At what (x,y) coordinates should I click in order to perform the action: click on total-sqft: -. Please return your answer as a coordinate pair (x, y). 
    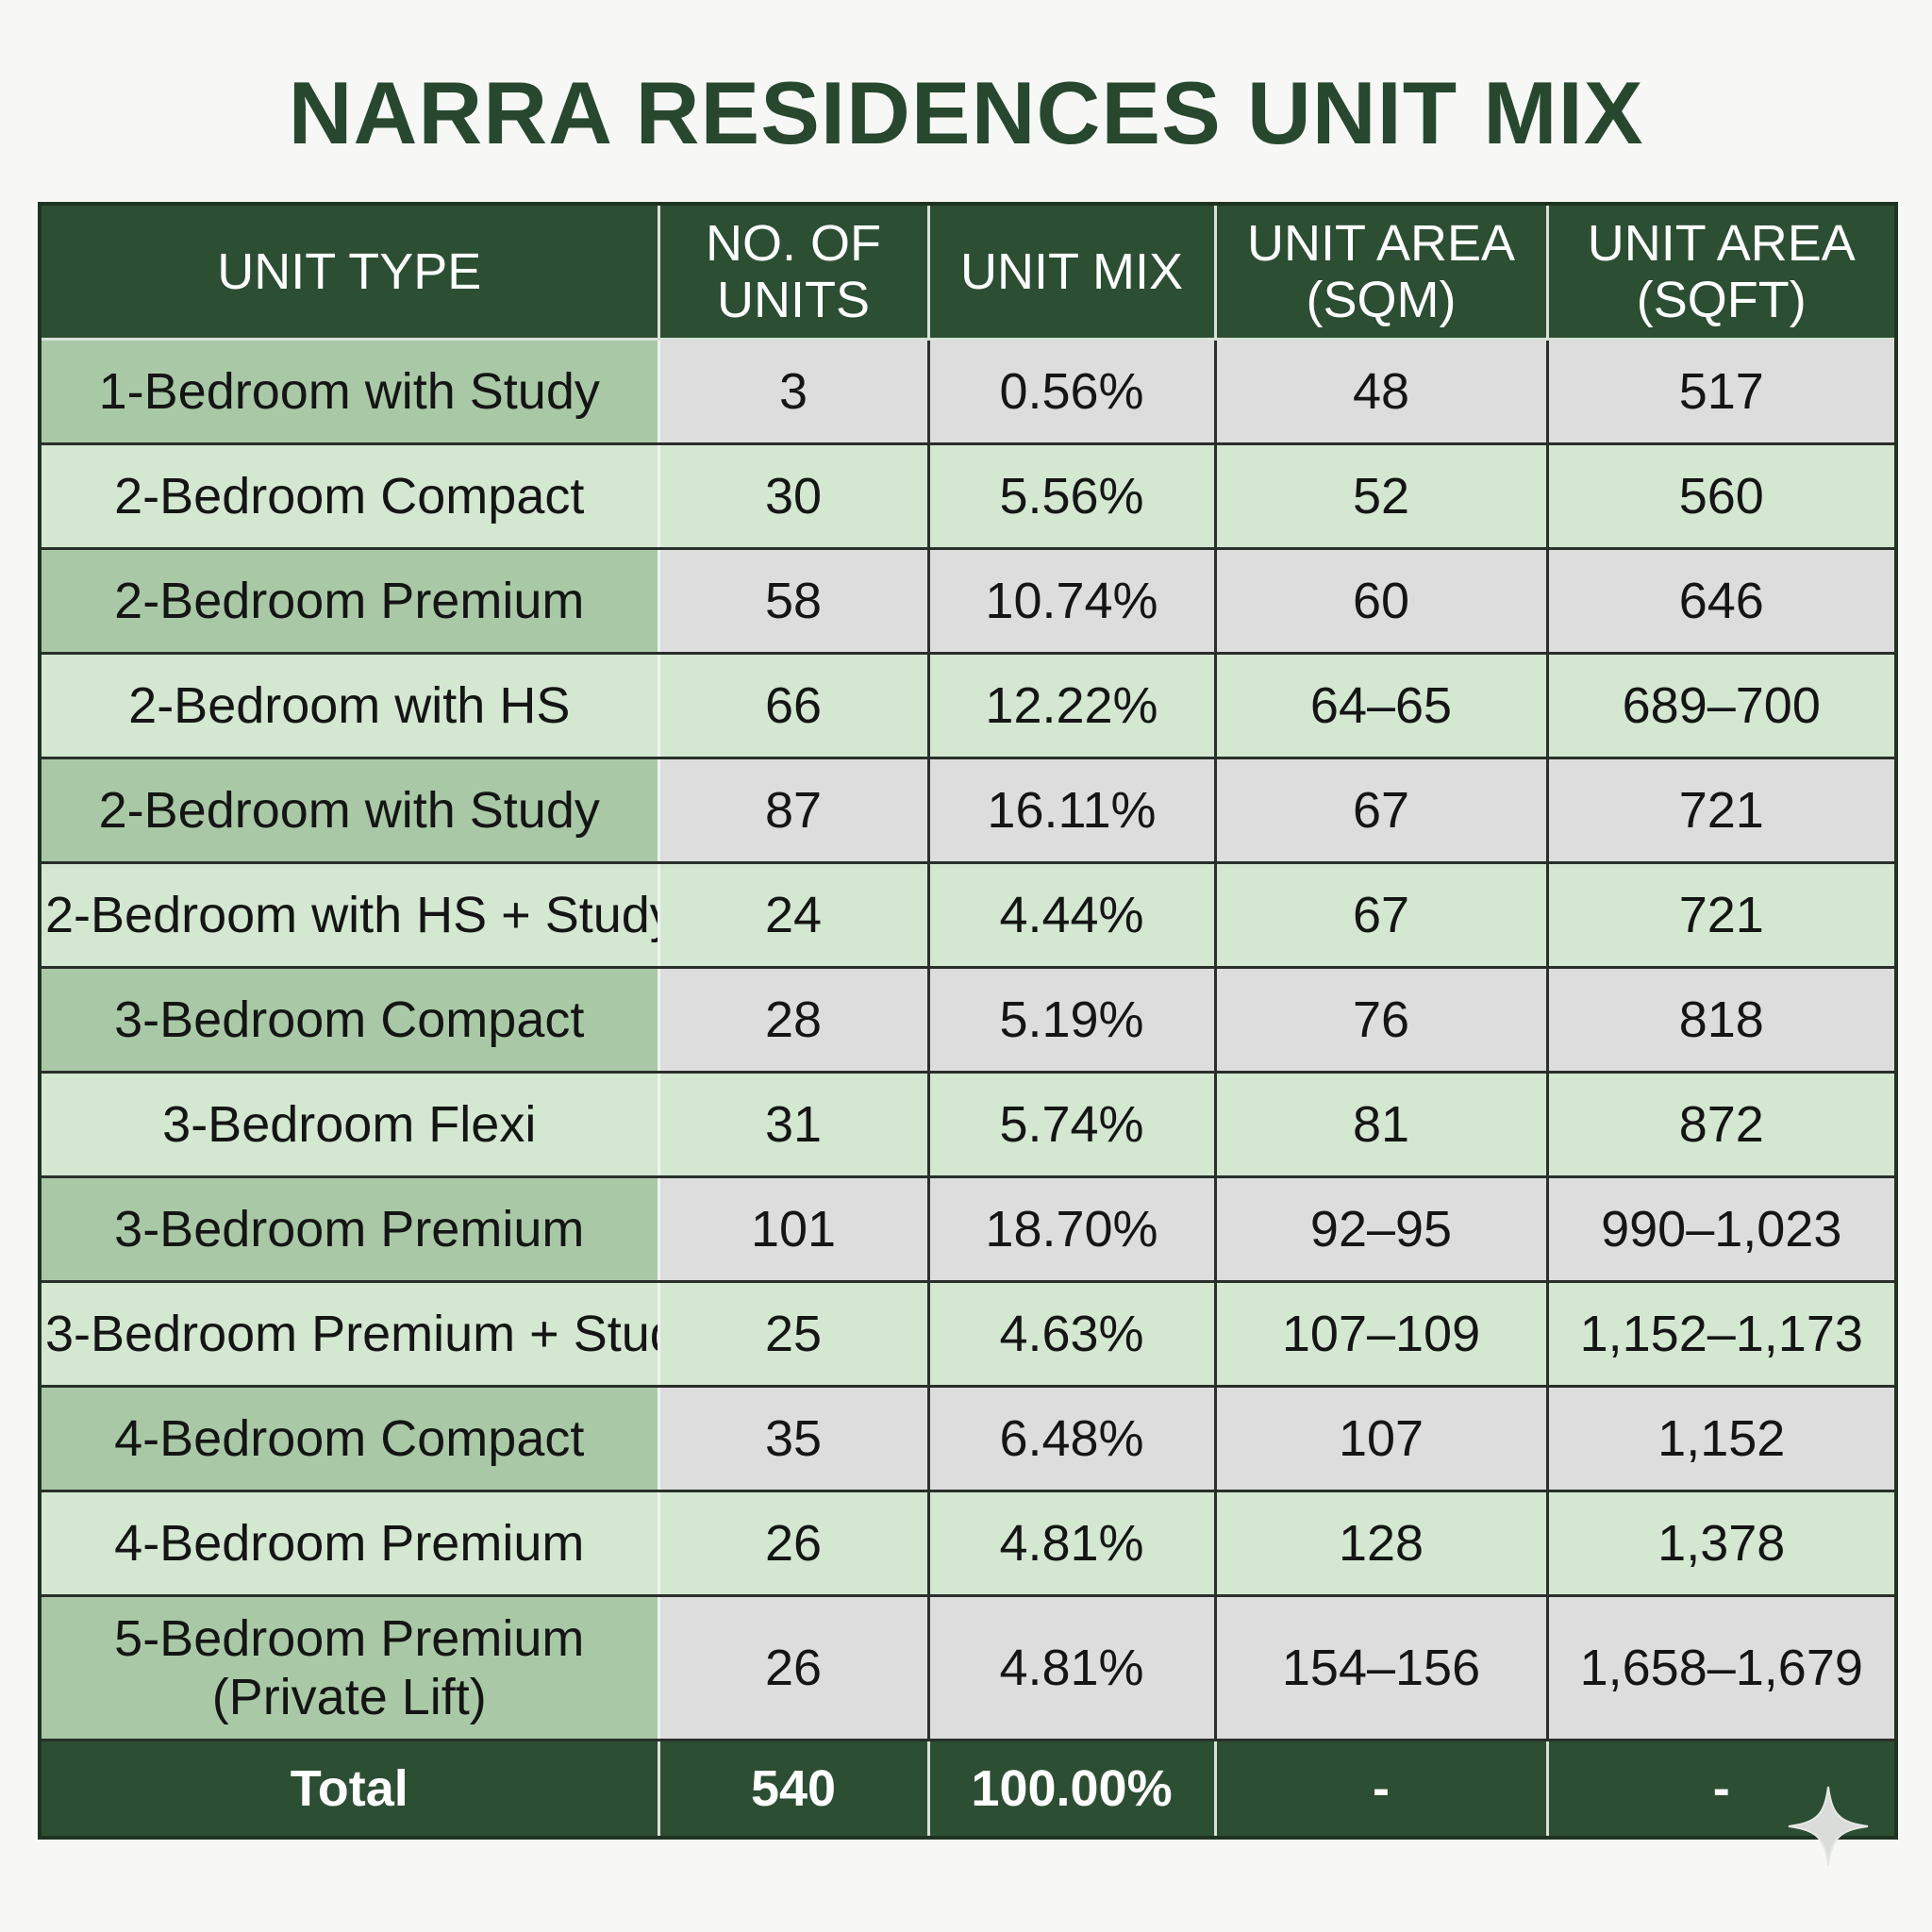
    Looking at the image, I should click on (1721, 1790).